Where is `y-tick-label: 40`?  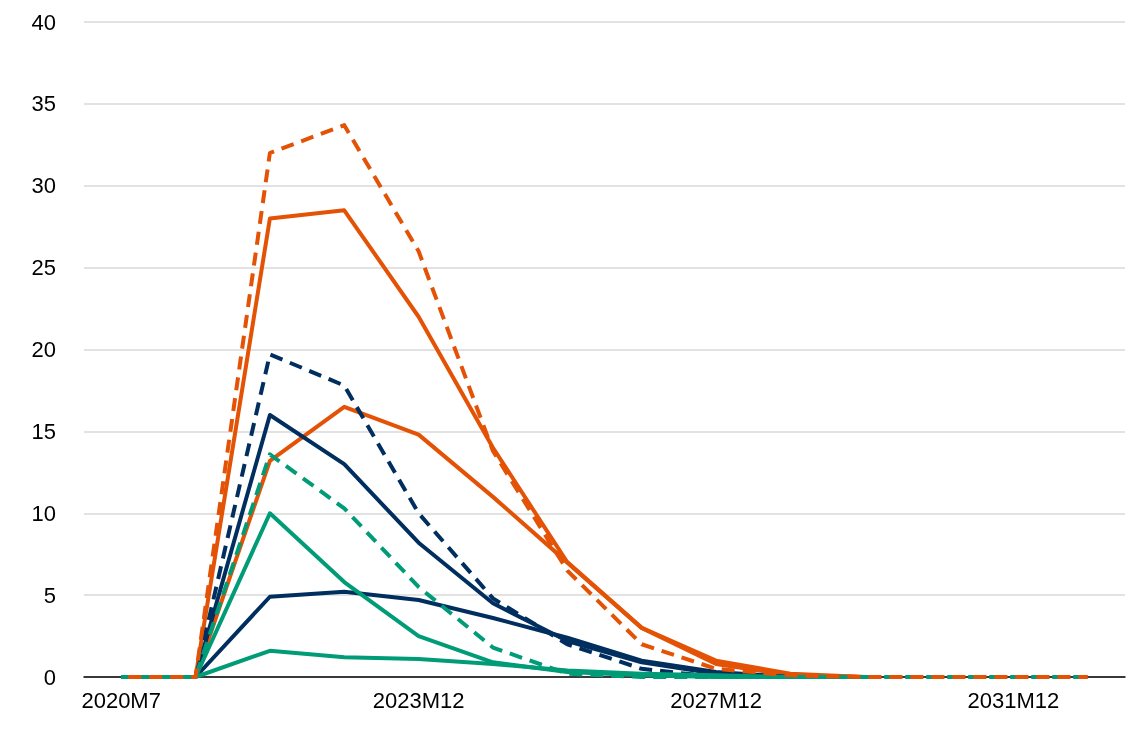
y-tick-label: 40 is located at coordinates (43, 22).